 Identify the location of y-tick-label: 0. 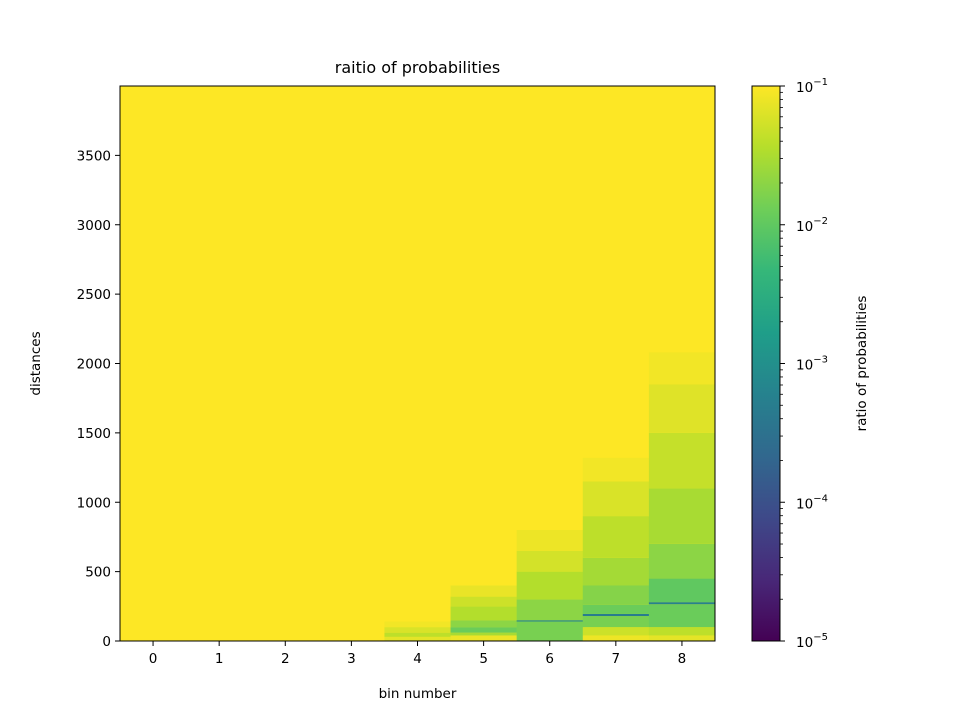
(106, 642).